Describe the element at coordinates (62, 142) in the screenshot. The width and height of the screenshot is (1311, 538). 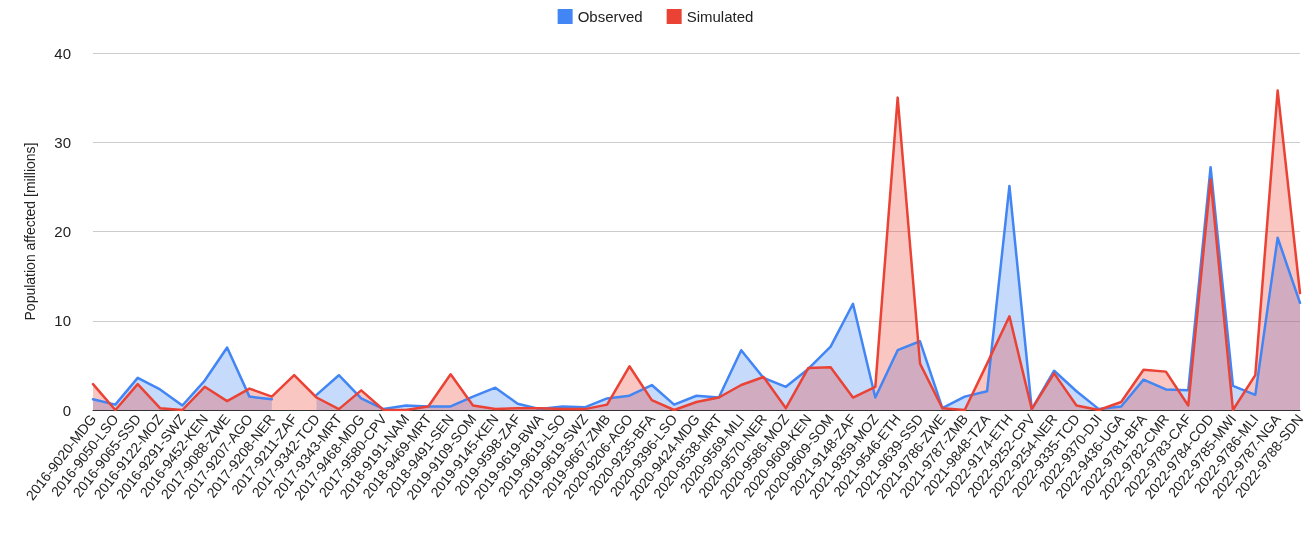
I see `y-tick-label: 30` at that location.